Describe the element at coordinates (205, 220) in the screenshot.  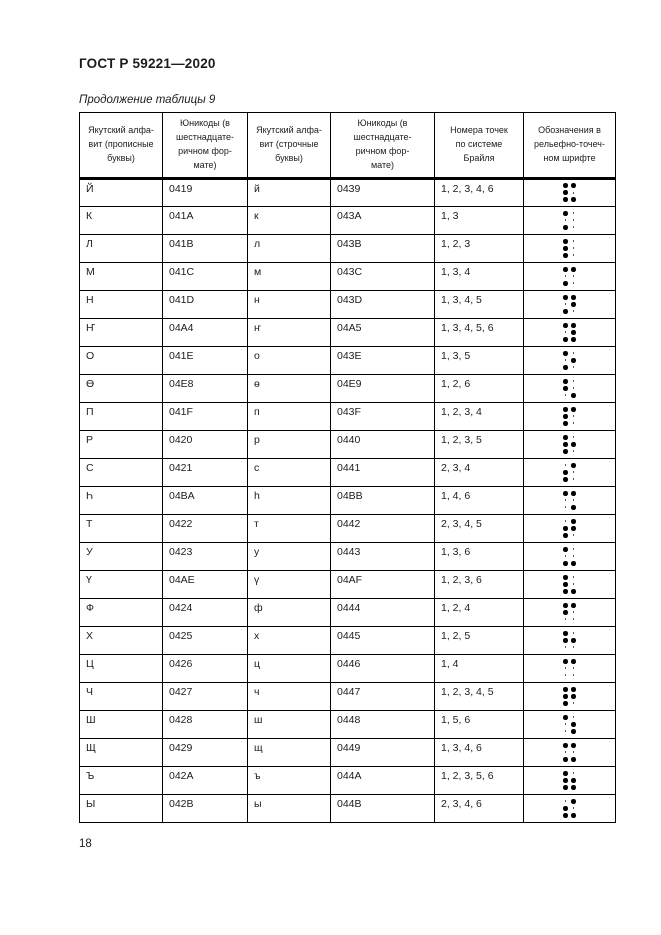
I see `upper-code-cell: 041A` at that location.